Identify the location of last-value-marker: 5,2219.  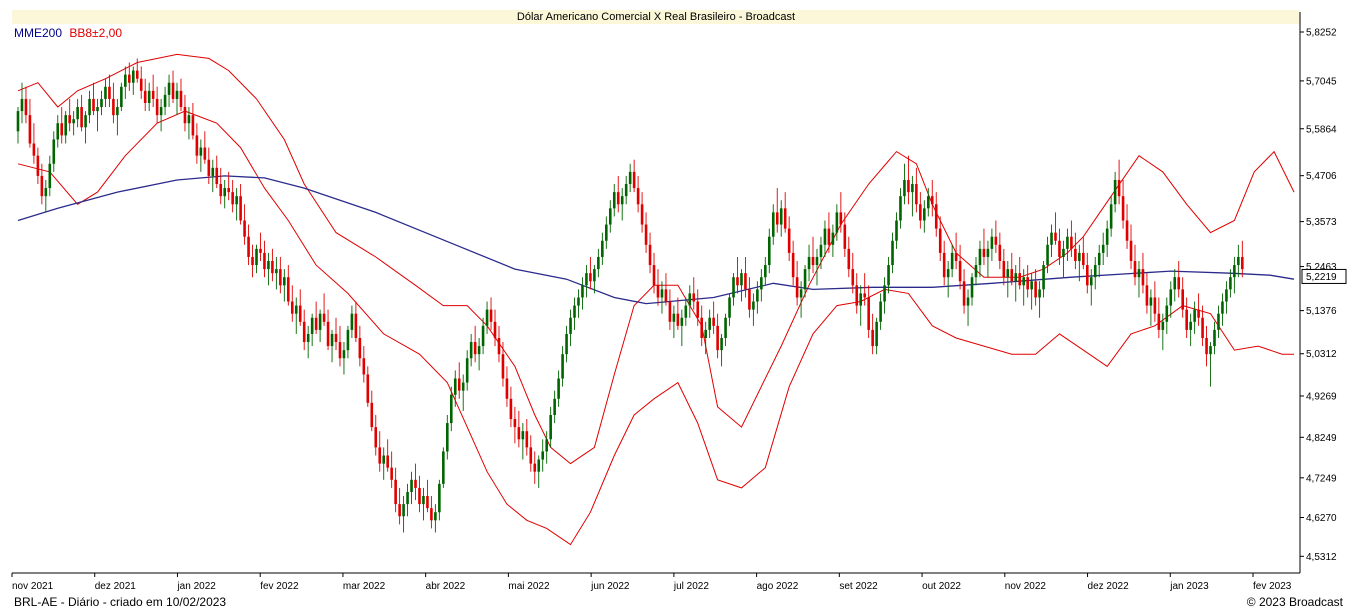
(1324, 276).